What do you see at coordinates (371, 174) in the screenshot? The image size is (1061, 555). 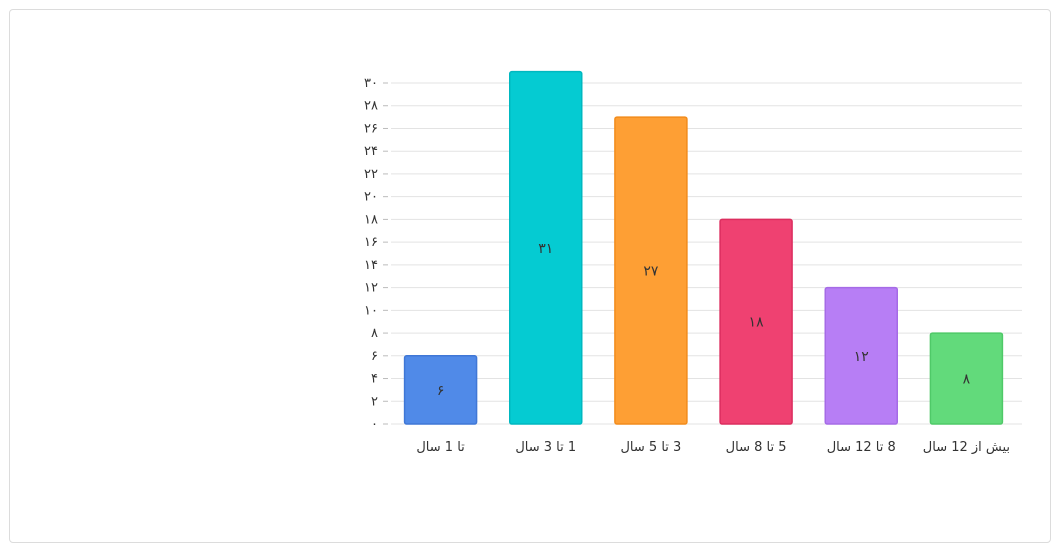 I see `y-tick-label: ۲۲` at bounding box center [371, 174].